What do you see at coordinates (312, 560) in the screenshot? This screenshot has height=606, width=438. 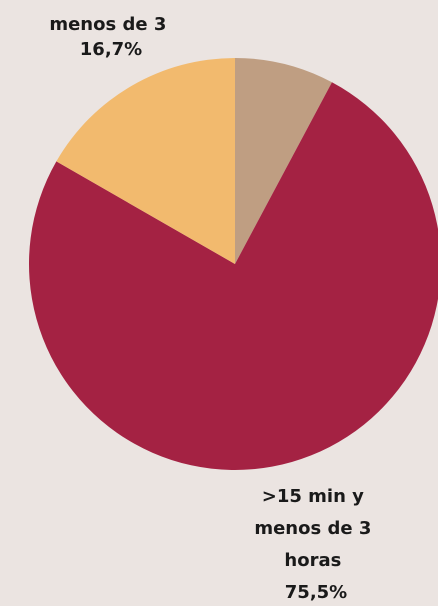 I see `label-line: horas` at bounding box center [312, 560].